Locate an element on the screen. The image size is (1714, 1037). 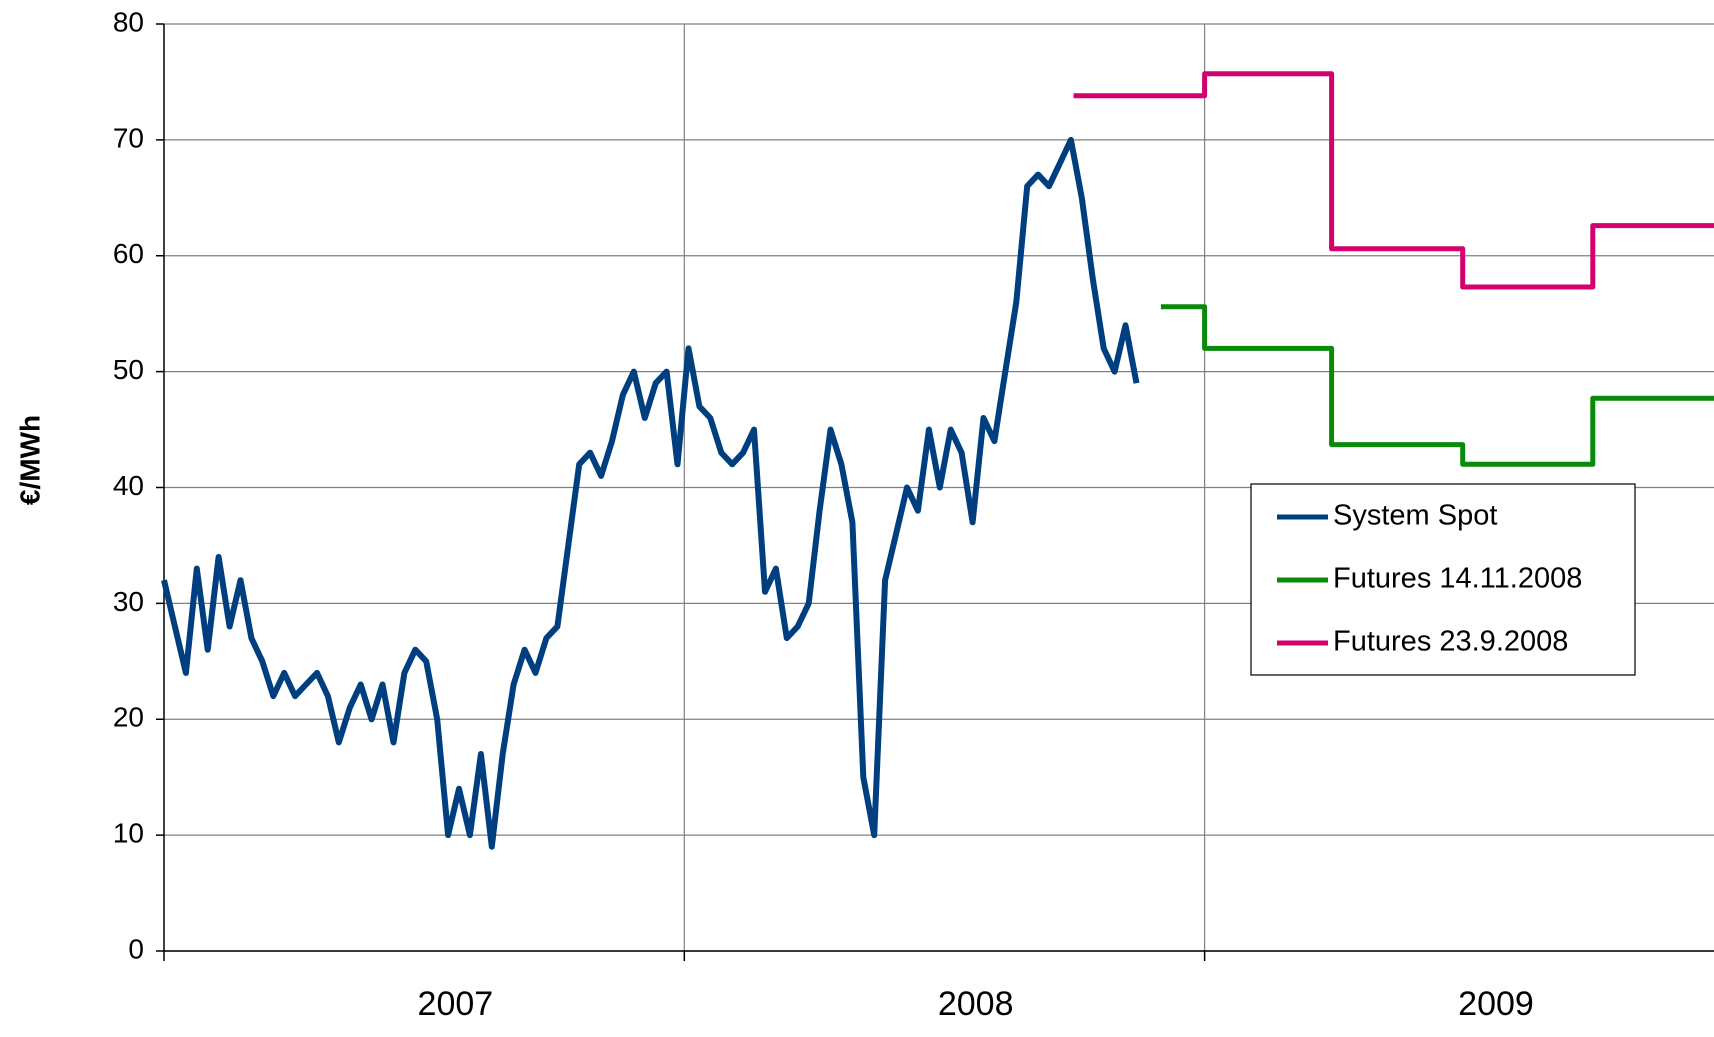
y-tick-label: 40 is located at coordinates (128, 485).